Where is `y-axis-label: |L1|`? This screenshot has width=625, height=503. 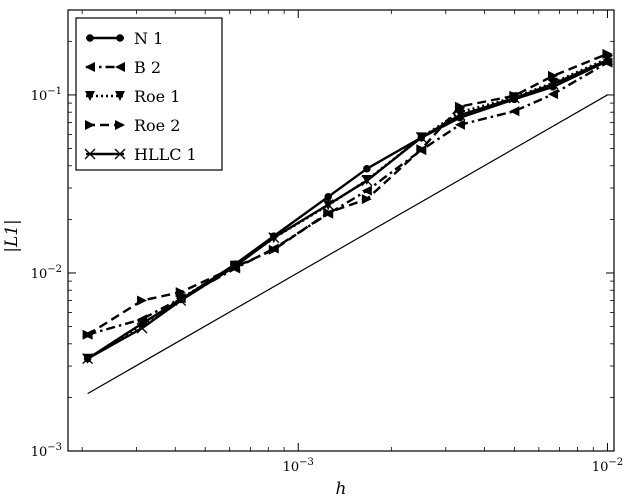 y-axis-label: |L1| is located at coordinates (12, 236).